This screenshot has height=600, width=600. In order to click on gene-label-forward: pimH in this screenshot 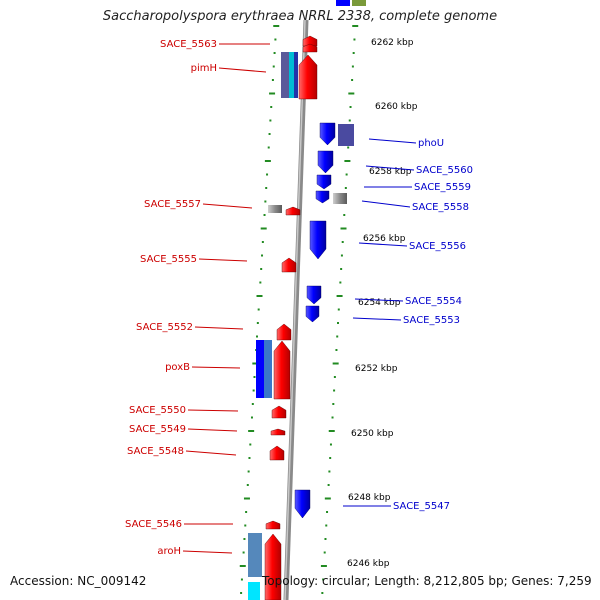, I will do `click(204, 68)`.